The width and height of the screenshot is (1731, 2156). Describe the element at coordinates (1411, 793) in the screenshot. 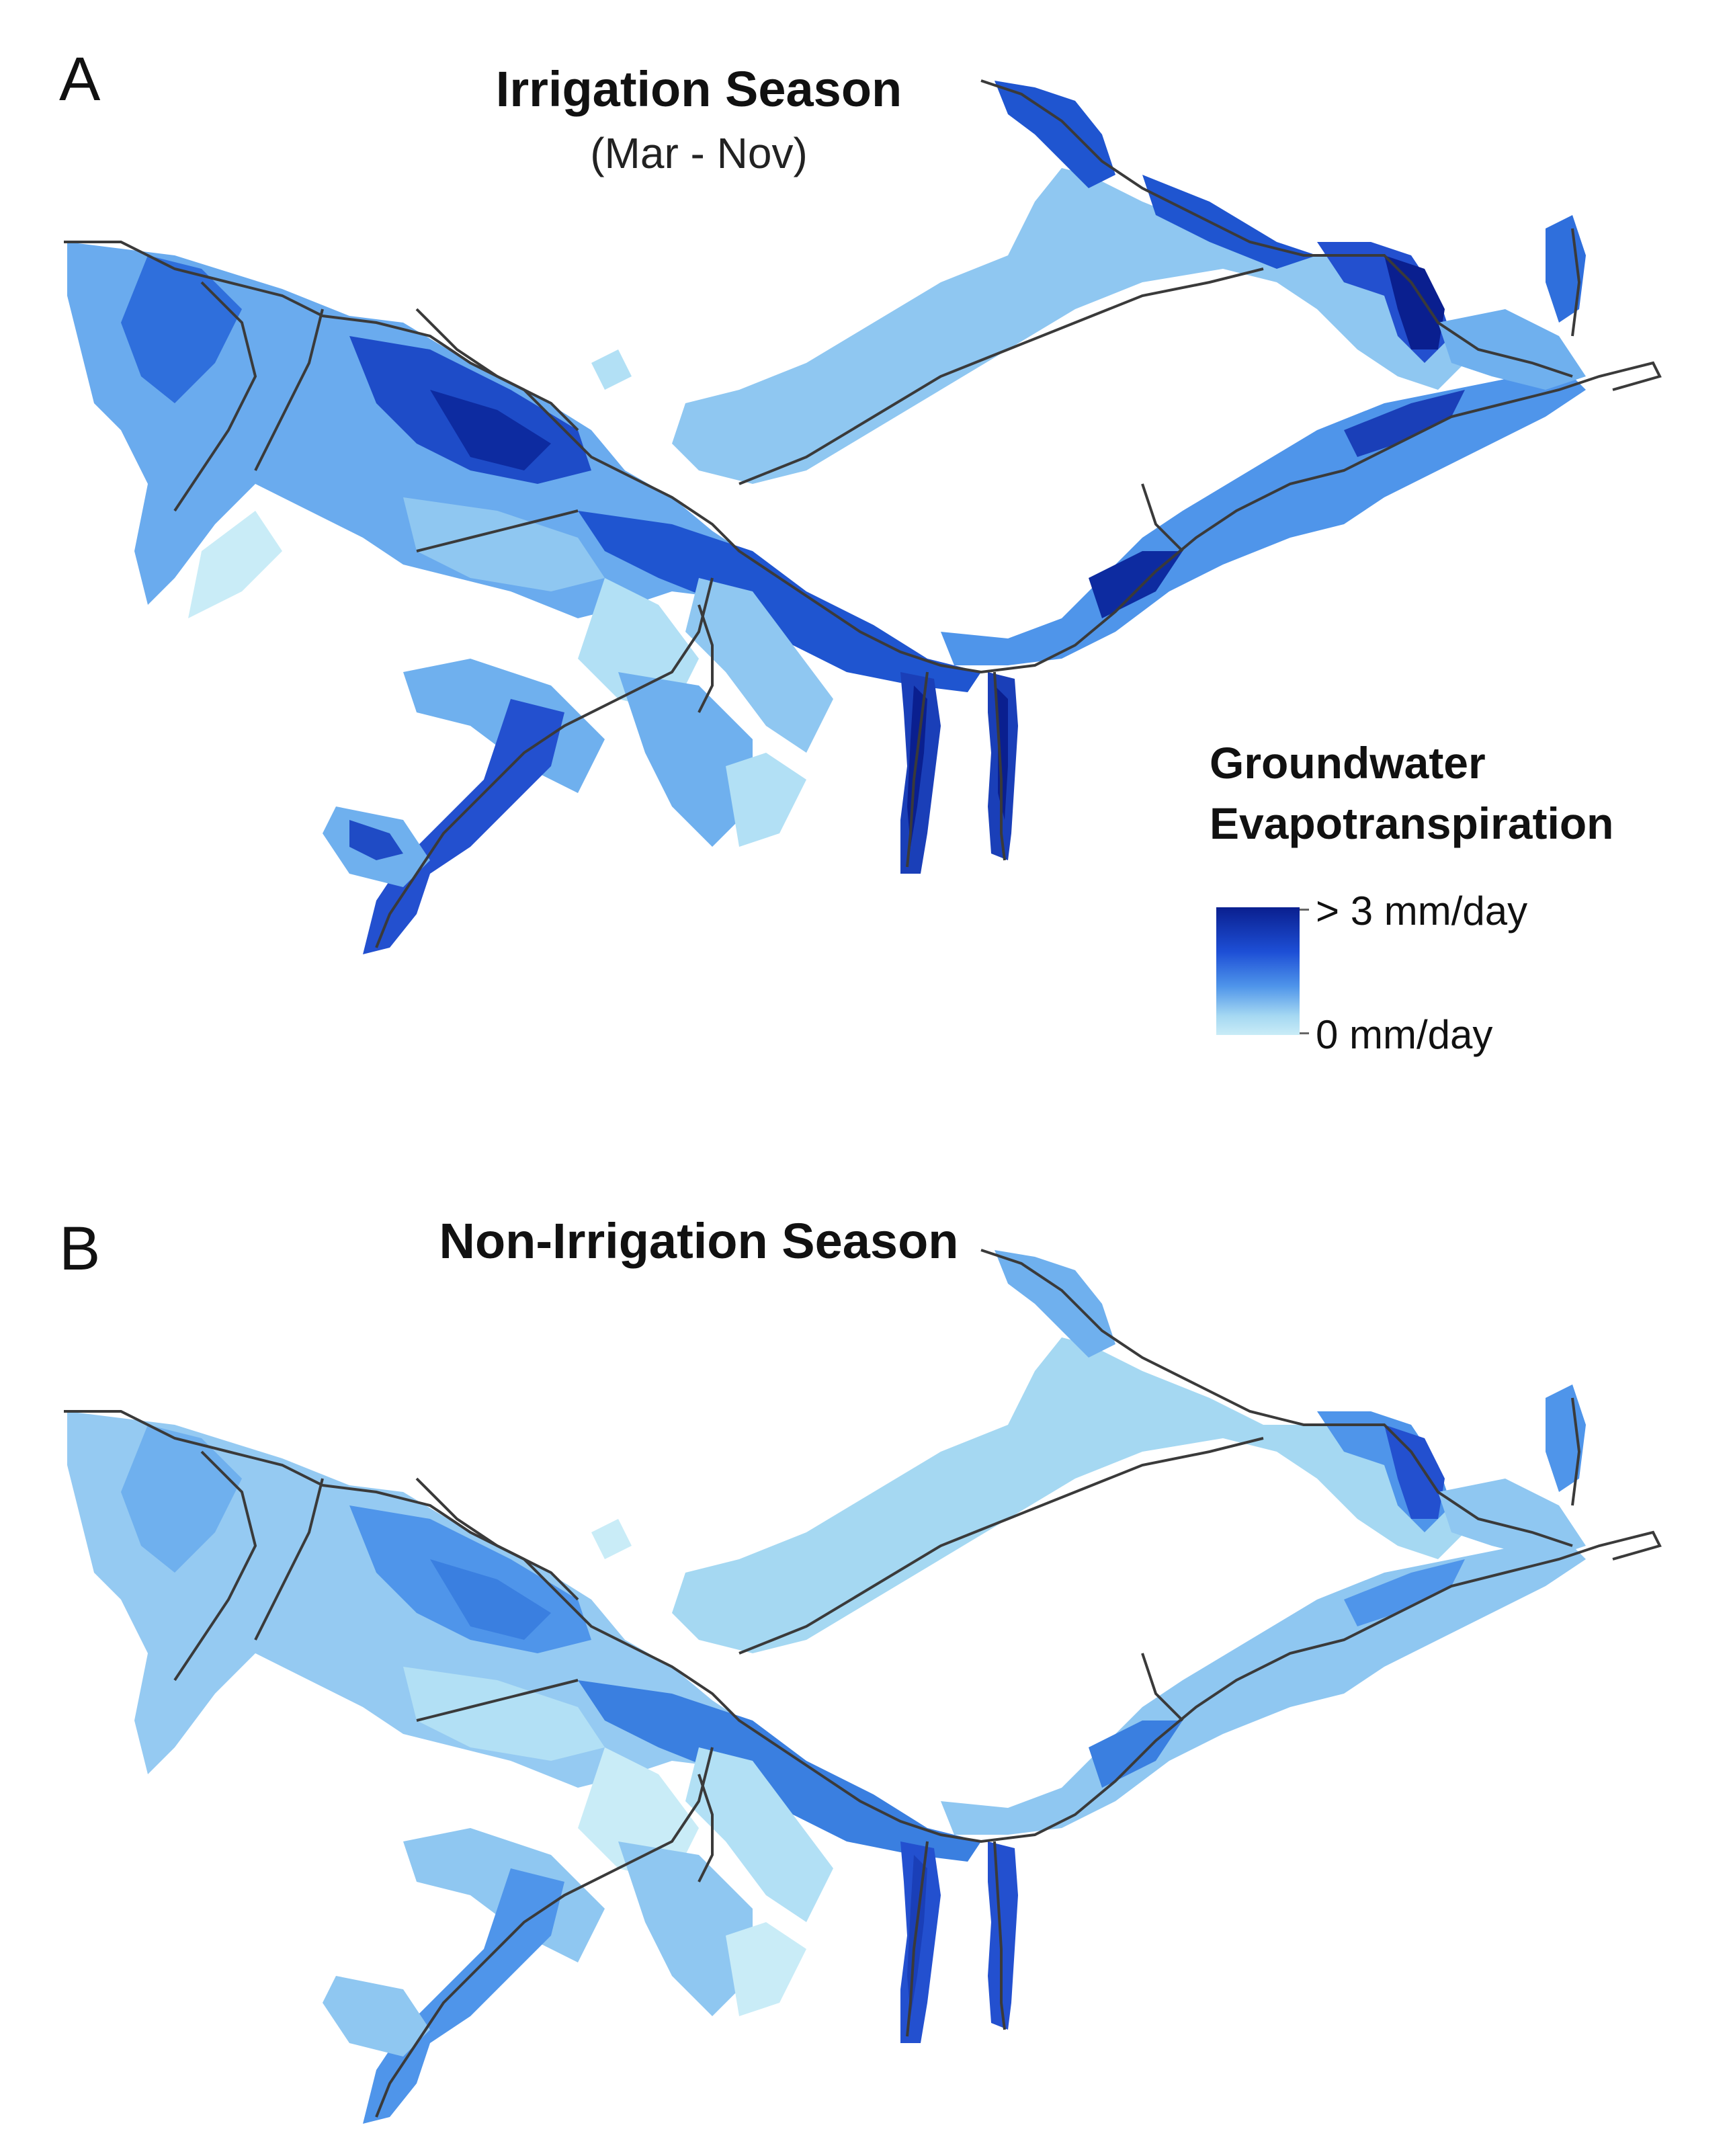

I see `legend-title: Groundwater Evapotranspiration` at that location.